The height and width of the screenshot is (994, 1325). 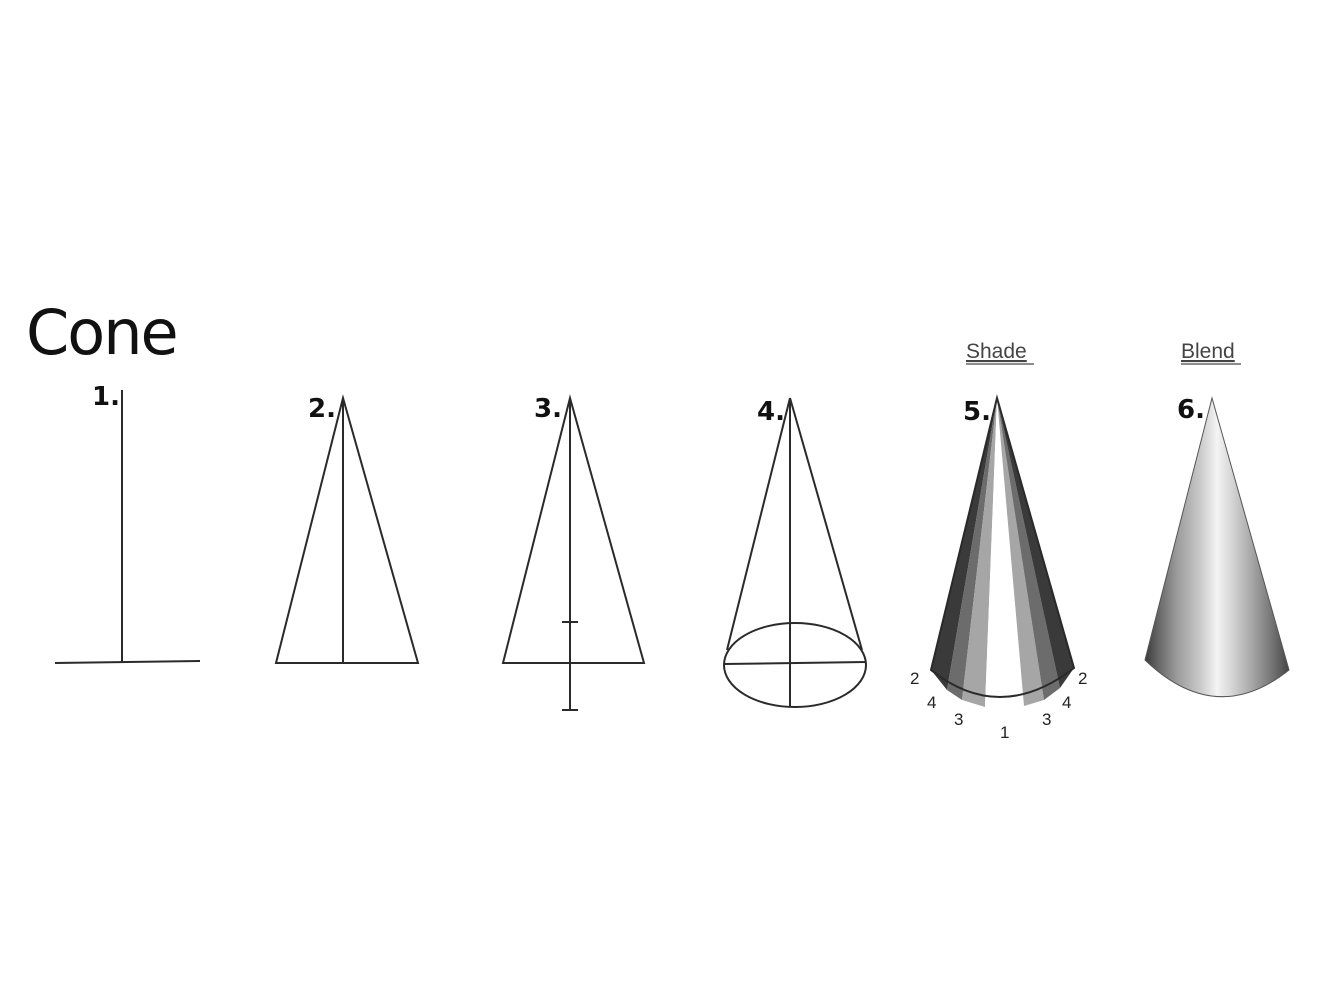 I want to click on step-6: Blend 6., so click(x=1217, y=519).